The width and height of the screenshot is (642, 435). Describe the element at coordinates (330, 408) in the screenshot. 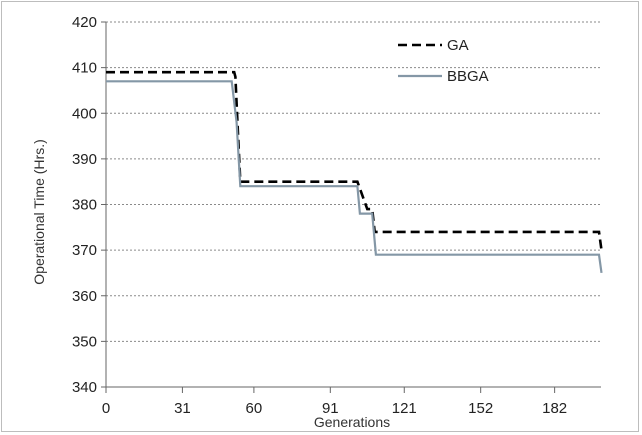

I see `x-tick-label: 91` at that location.